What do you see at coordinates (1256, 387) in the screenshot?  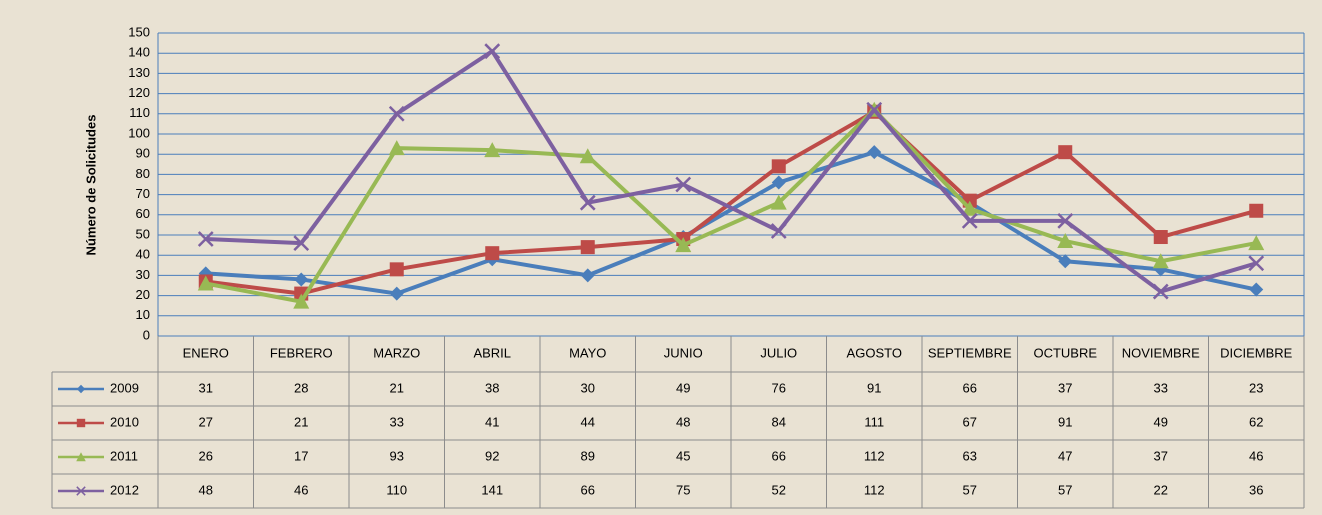 I see `table-value: 23` at bounding box center [1256, 387].